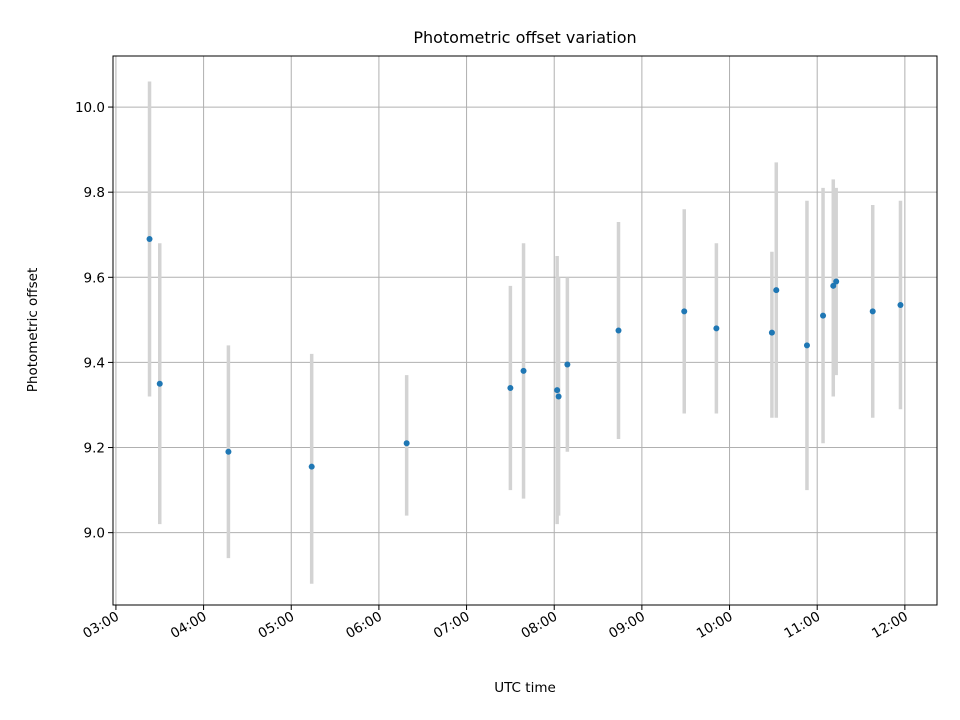  Describe the element at coordinates (525, 688) in the screenshot. I see `x-axis-label: UTC time` at that location.